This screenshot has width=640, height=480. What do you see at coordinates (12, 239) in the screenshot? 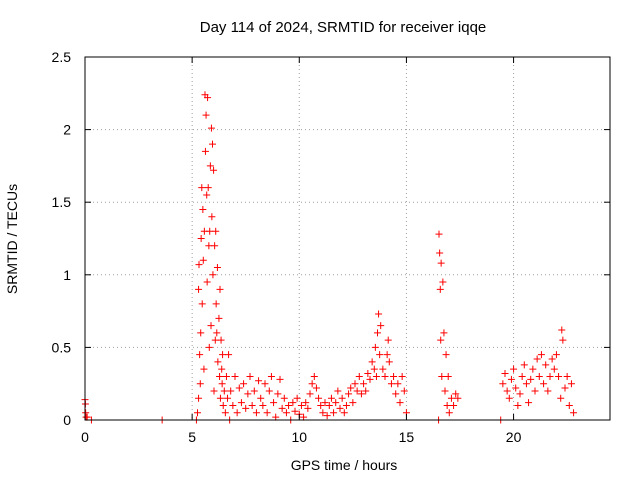
I see `y-axis-label: SRMTID / TECUs` at bounding box center [12, 239].